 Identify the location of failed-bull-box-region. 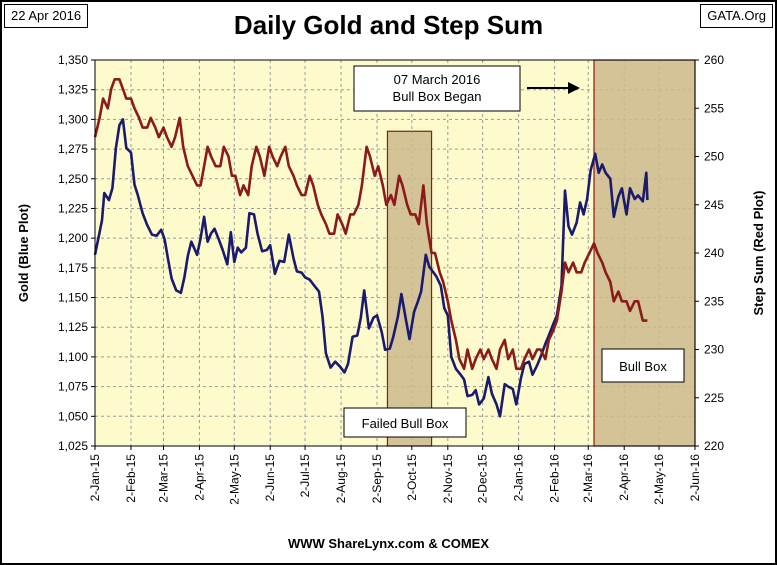
(409, 288).